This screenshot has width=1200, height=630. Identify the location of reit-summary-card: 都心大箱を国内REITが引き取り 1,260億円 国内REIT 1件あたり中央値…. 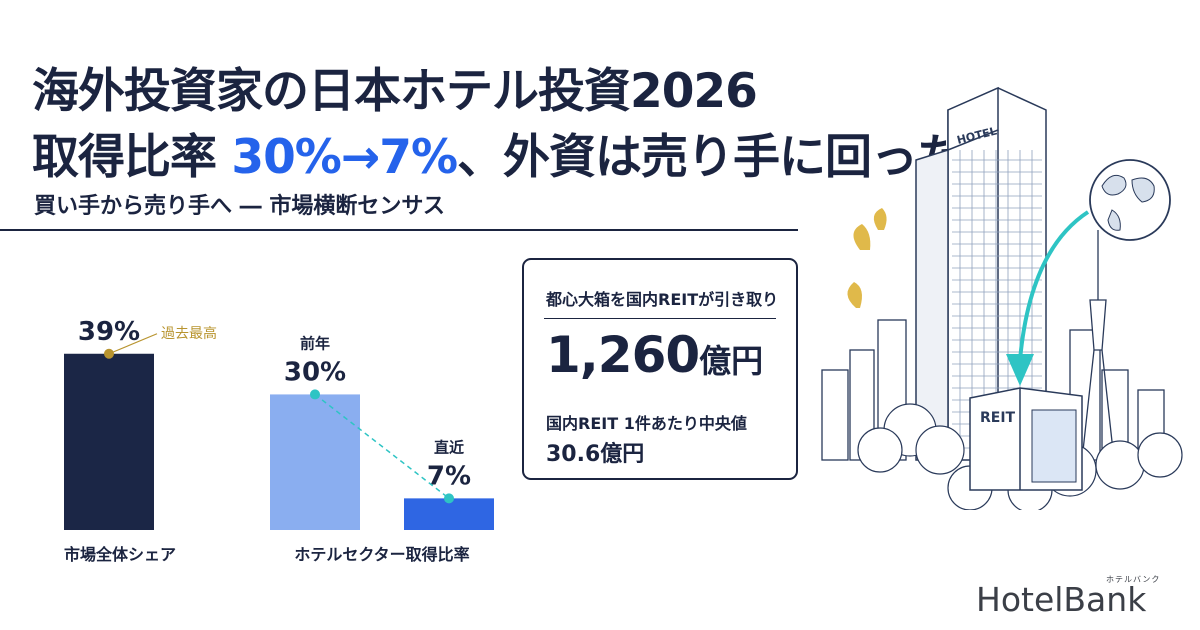
(660, 369).